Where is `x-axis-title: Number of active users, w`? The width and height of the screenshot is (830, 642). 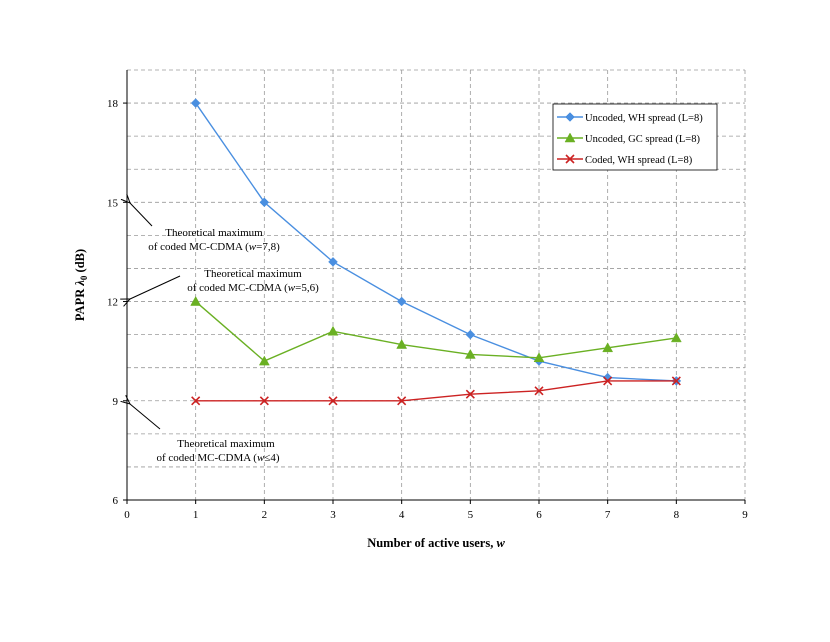 x-axis-title: Number of active users, w is located at coordinates (436, 543).